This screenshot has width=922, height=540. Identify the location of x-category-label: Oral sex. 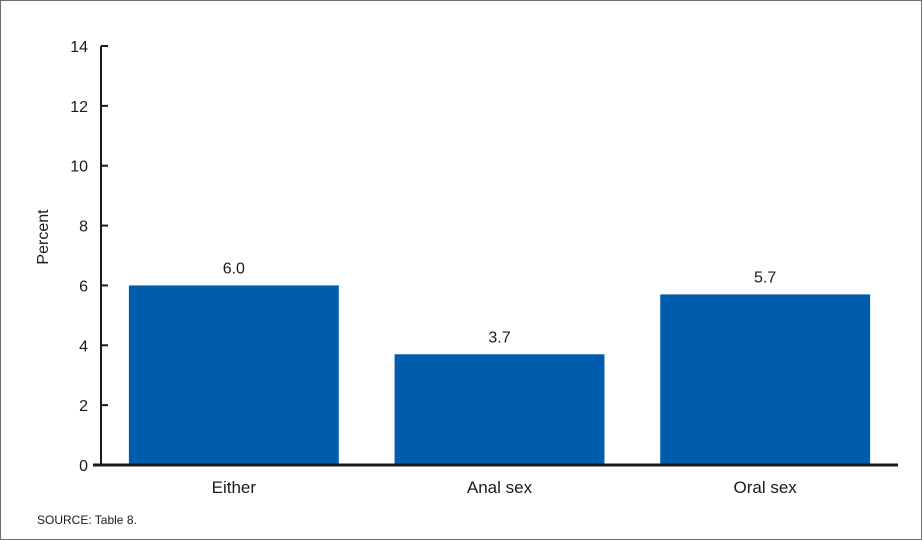
(766, 487).